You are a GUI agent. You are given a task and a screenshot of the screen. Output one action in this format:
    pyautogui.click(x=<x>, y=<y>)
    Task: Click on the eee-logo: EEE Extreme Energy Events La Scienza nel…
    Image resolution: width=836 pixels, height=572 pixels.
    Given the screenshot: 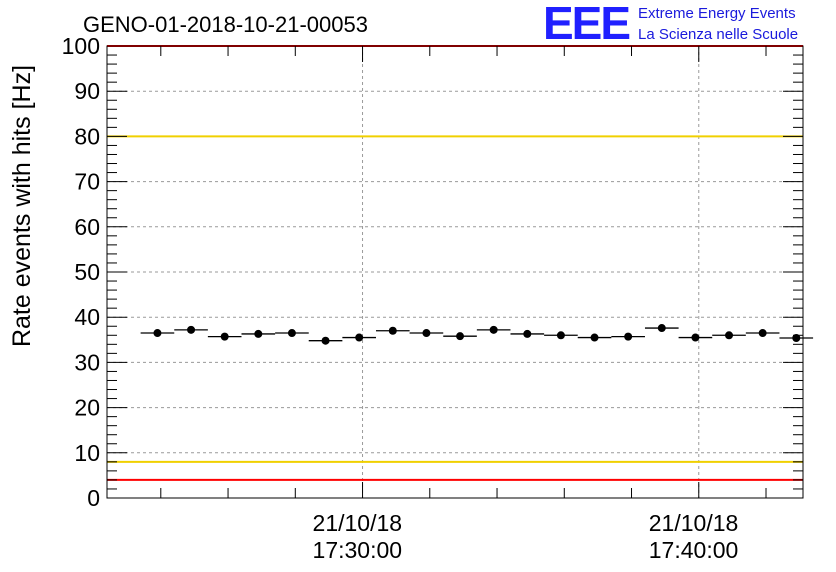 What is the action you would take?
    pyautogui.click(x=688, y=24)
    